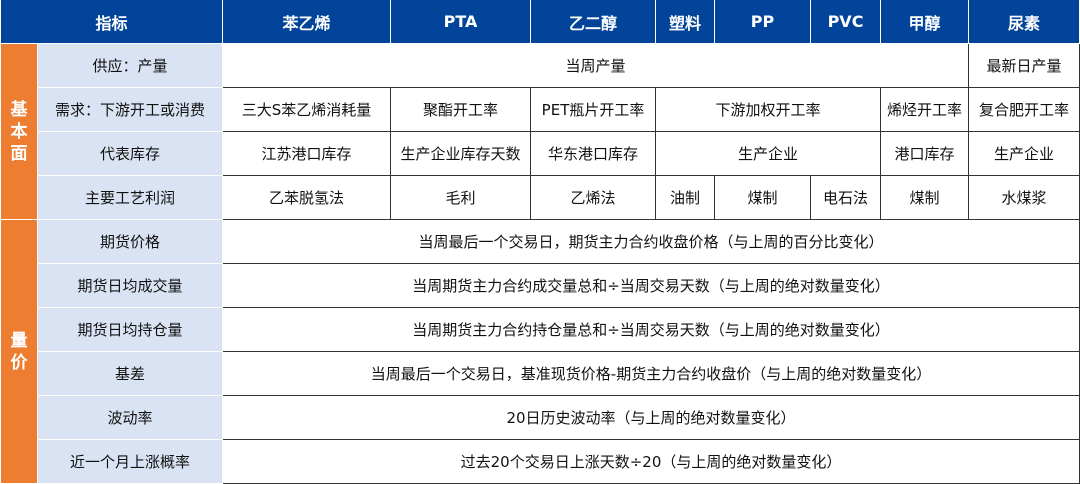 This screenshot has height=484, width=1080. I want to click on column-header: 指标, so click(112, 22).